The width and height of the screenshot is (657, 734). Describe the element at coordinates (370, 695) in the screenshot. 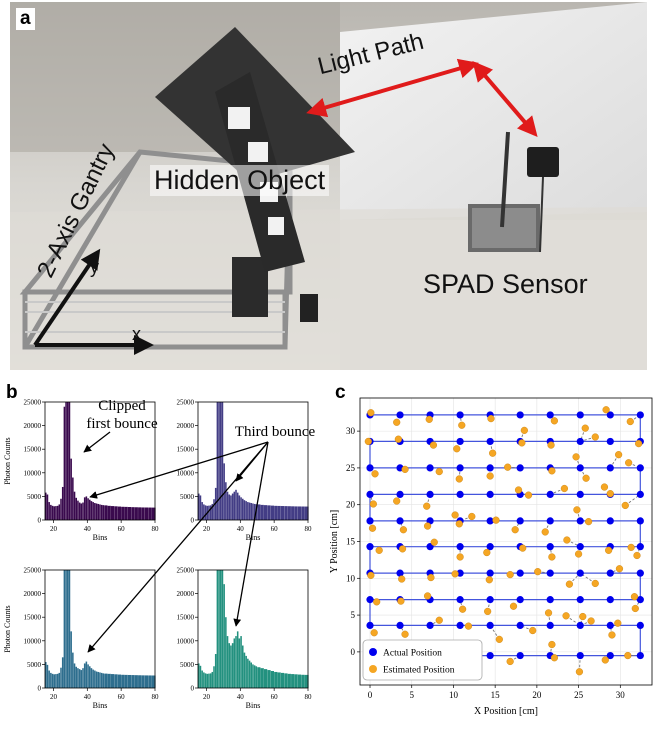

I see `x-tick-label: 0` at that location.